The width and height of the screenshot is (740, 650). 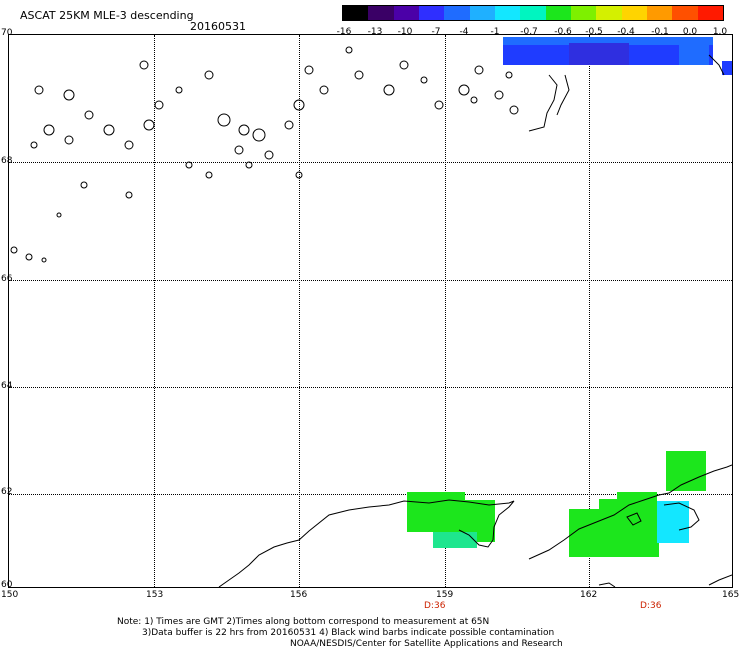 What do you see at coordinates (436, 32) in the screenshot?
I see `colorbar-label: -7` at bounding box center [436, 32].